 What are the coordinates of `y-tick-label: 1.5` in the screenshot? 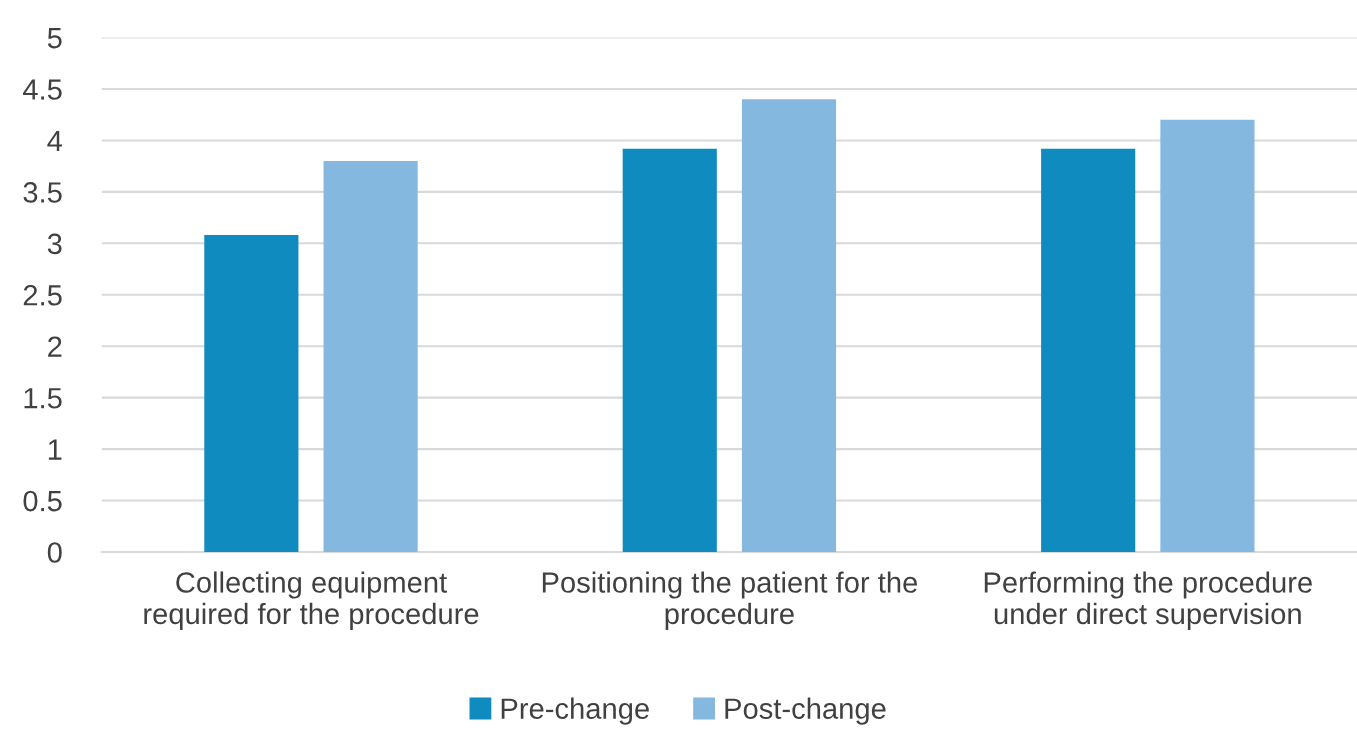 It's located at (43, 398).